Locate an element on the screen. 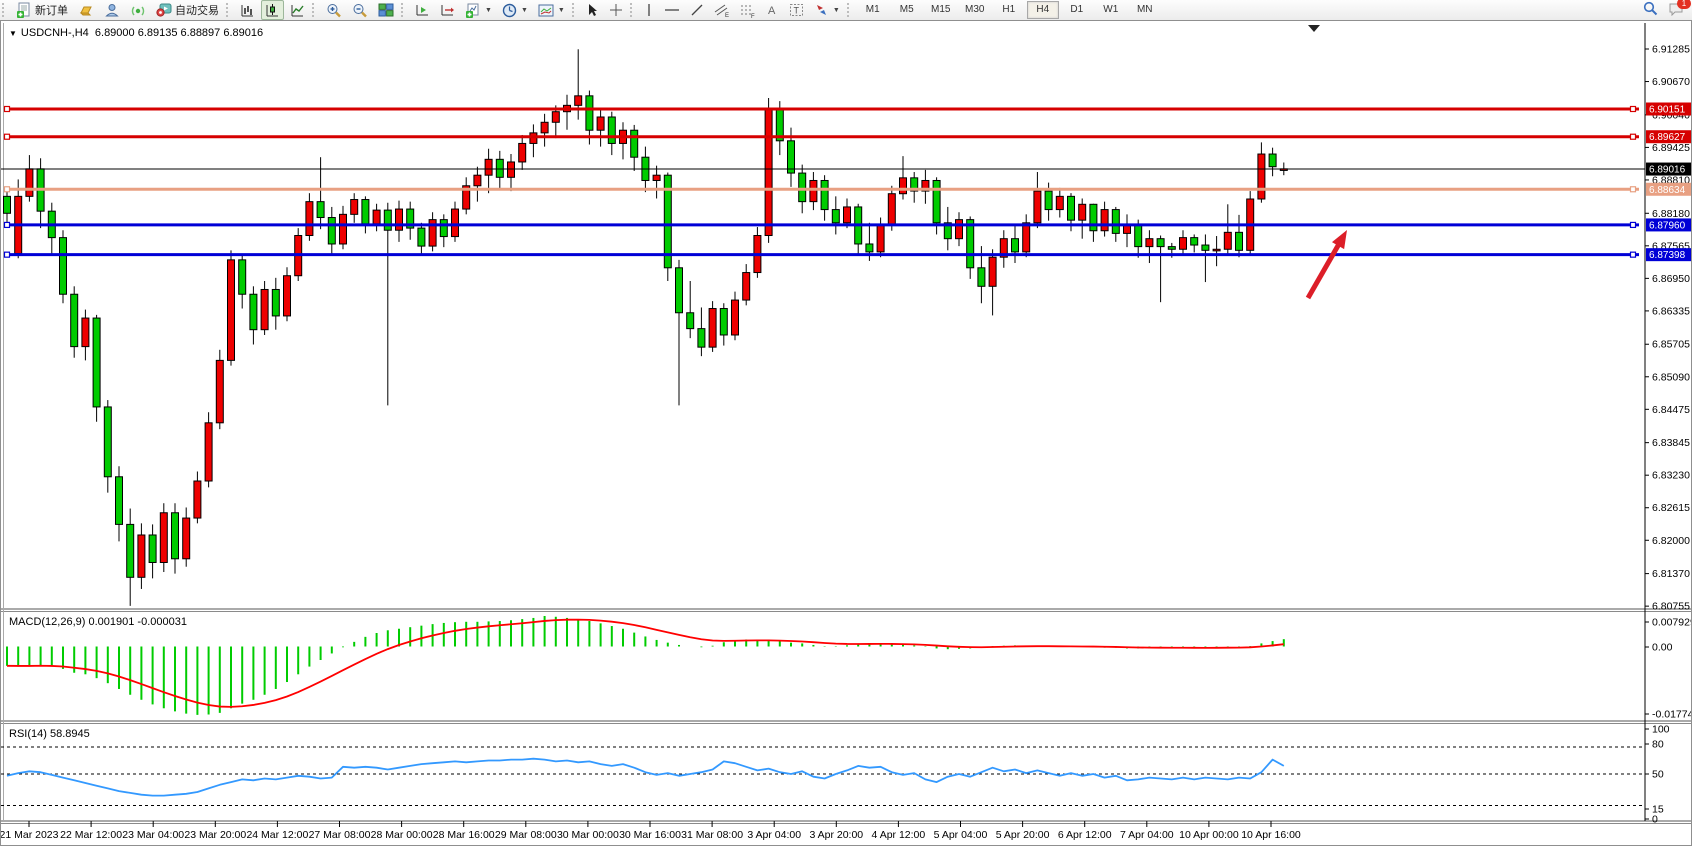 This screenshot has width=1692, height=846. timeframe-button-M5: M5 is located at coordinates (906, 9).